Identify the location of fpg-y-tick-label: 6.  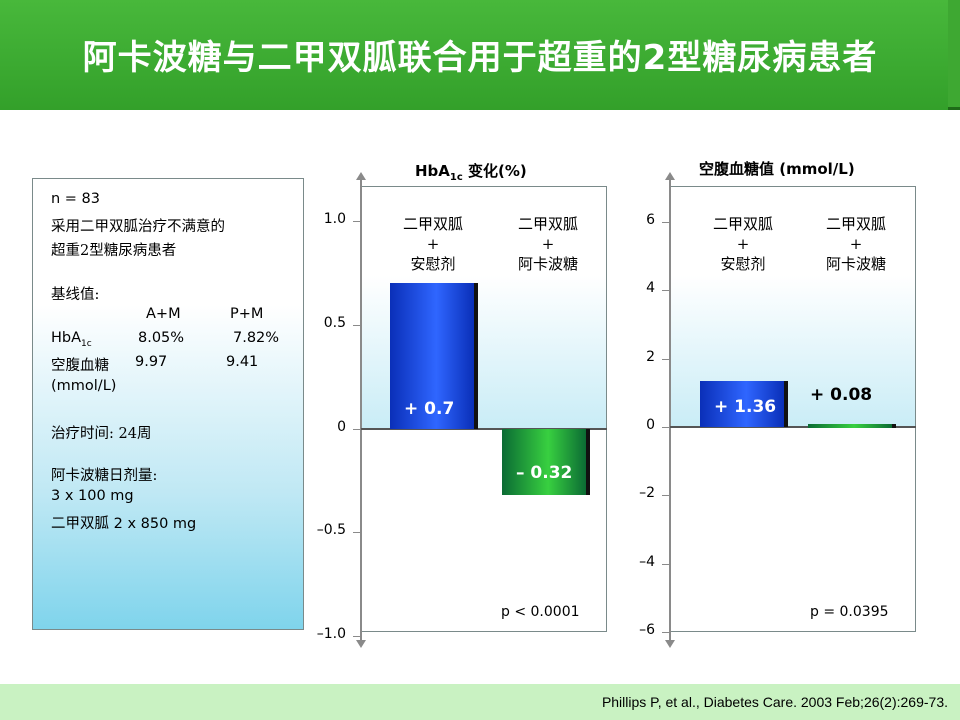
(650, 220).